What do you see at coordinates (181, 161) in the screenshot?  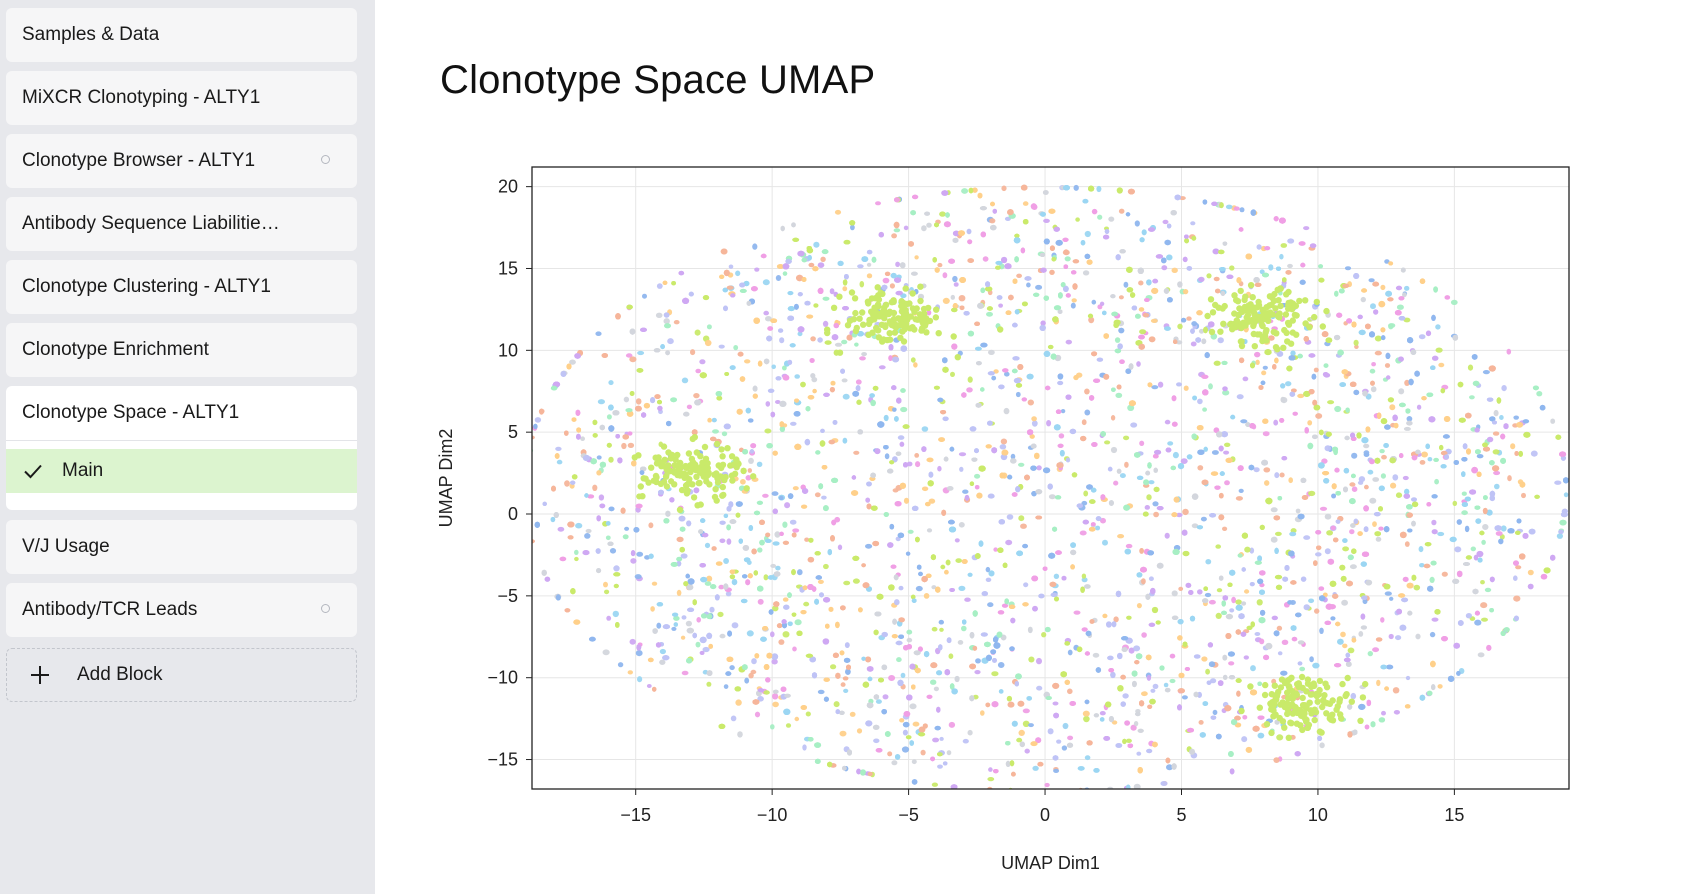 I see `sidebar-block: Clonotype Browser - ALTY1` at bounding box center [181, 161].